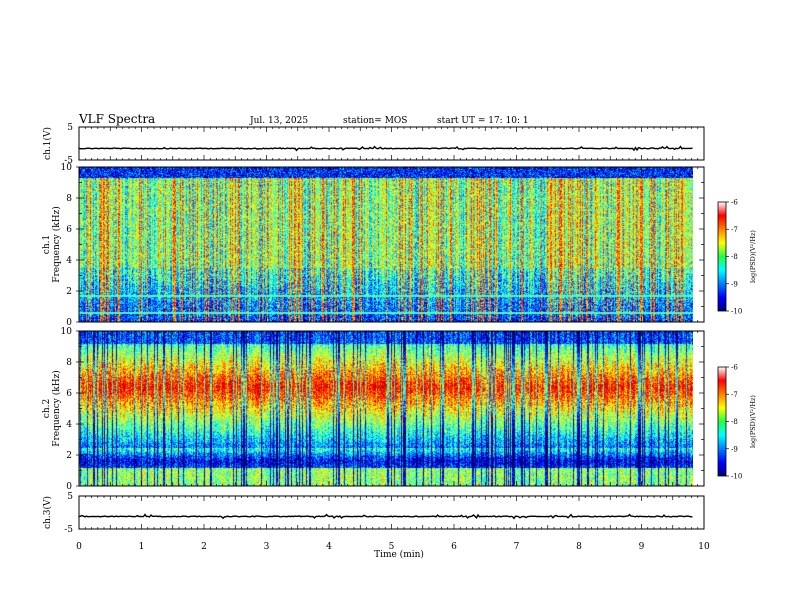  Describe the element at coordinates (483, 121) in the screenshot. I see `start-time-label: start UT = 17: 10: 1` at that location.